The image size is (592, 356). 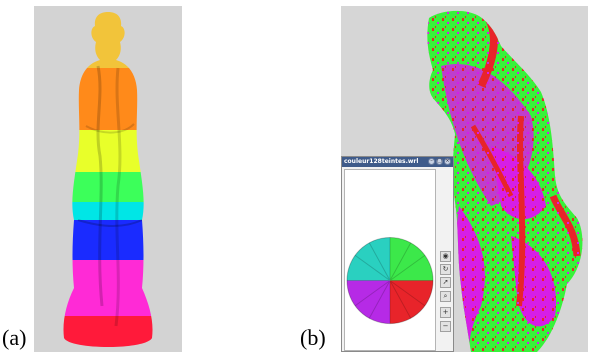 I want to click on pointer-icon: ➚, so click(x=445, y=282).